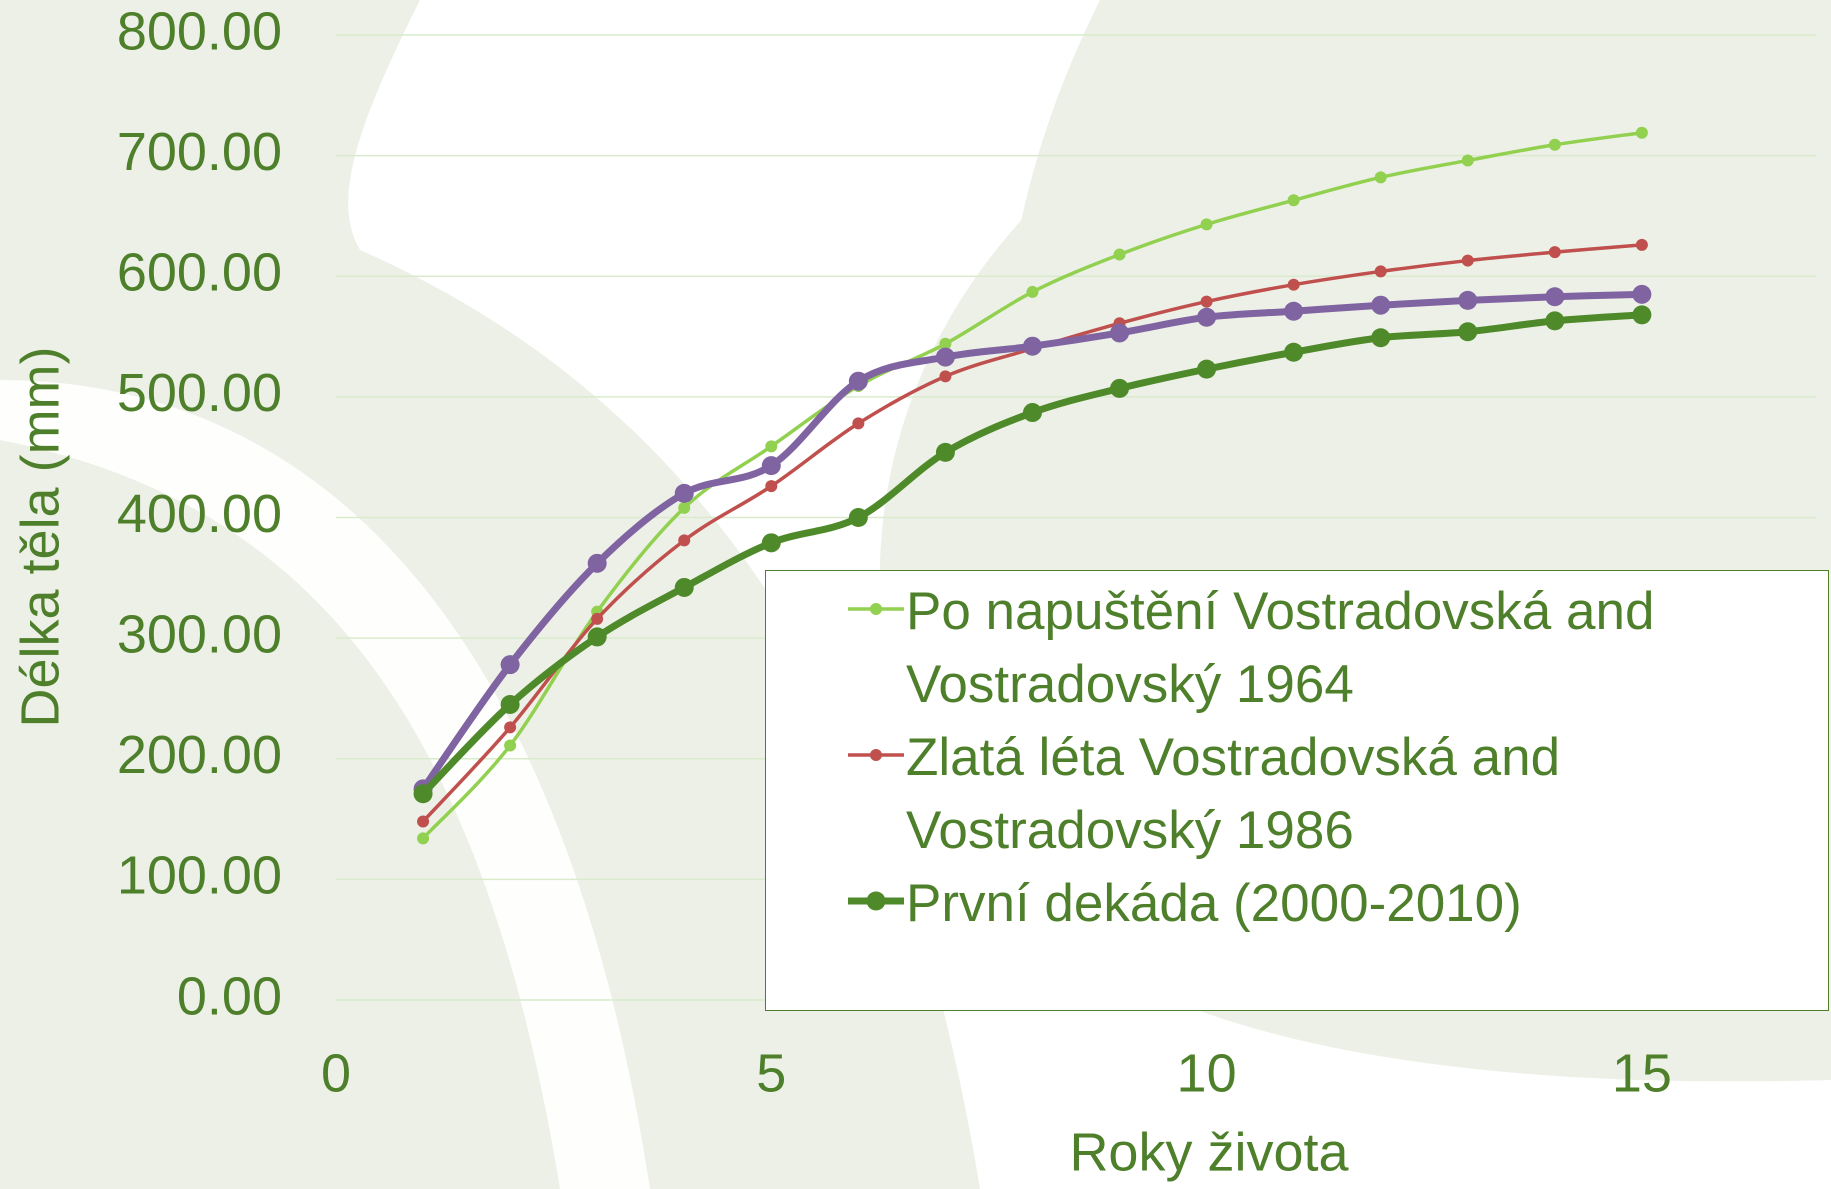  What do you see at coordinates (199, 634) in the screenshot?
I see `y-tick-label: 300.00` at bounding box center [199, 634].